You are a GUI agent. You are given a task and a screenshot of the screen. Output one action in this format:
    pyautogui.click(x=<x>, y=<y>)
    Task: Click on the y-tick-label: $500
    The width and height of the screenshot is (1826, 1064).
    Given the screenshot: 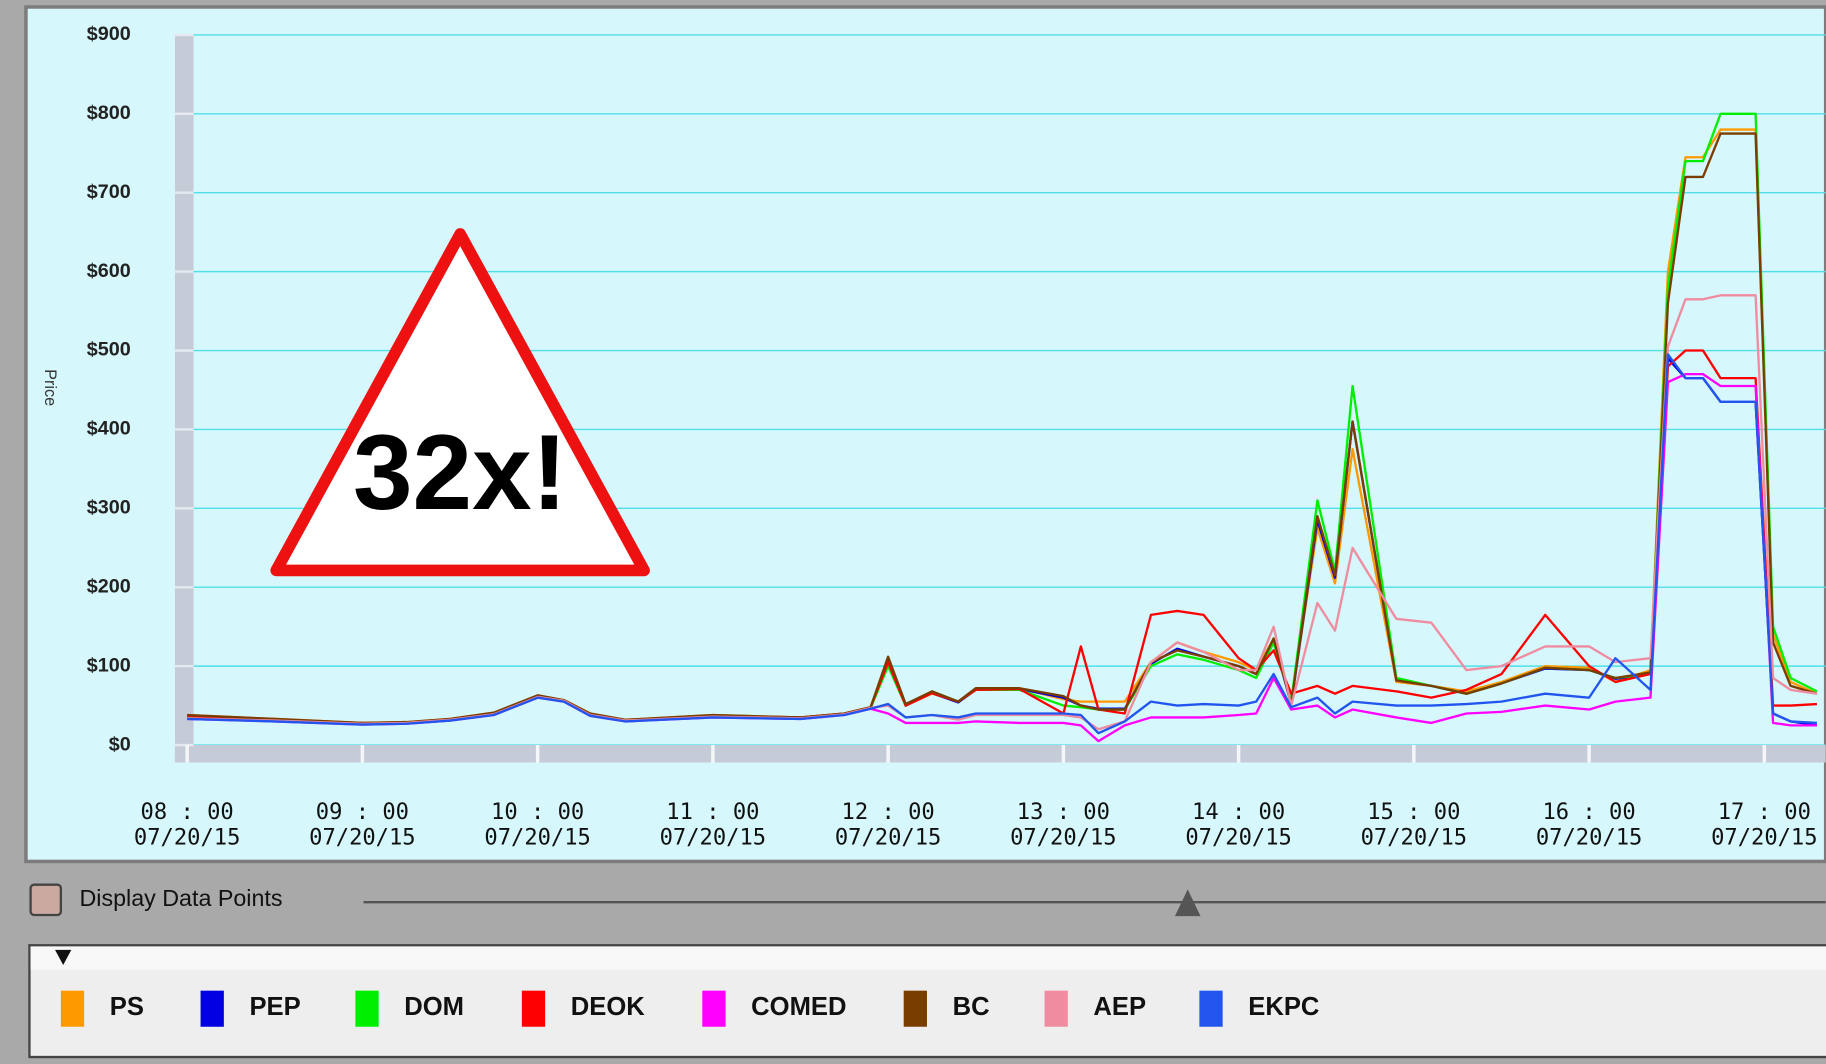 What is the action you would take?
    pyautogui.click(x=109, y=350)
    